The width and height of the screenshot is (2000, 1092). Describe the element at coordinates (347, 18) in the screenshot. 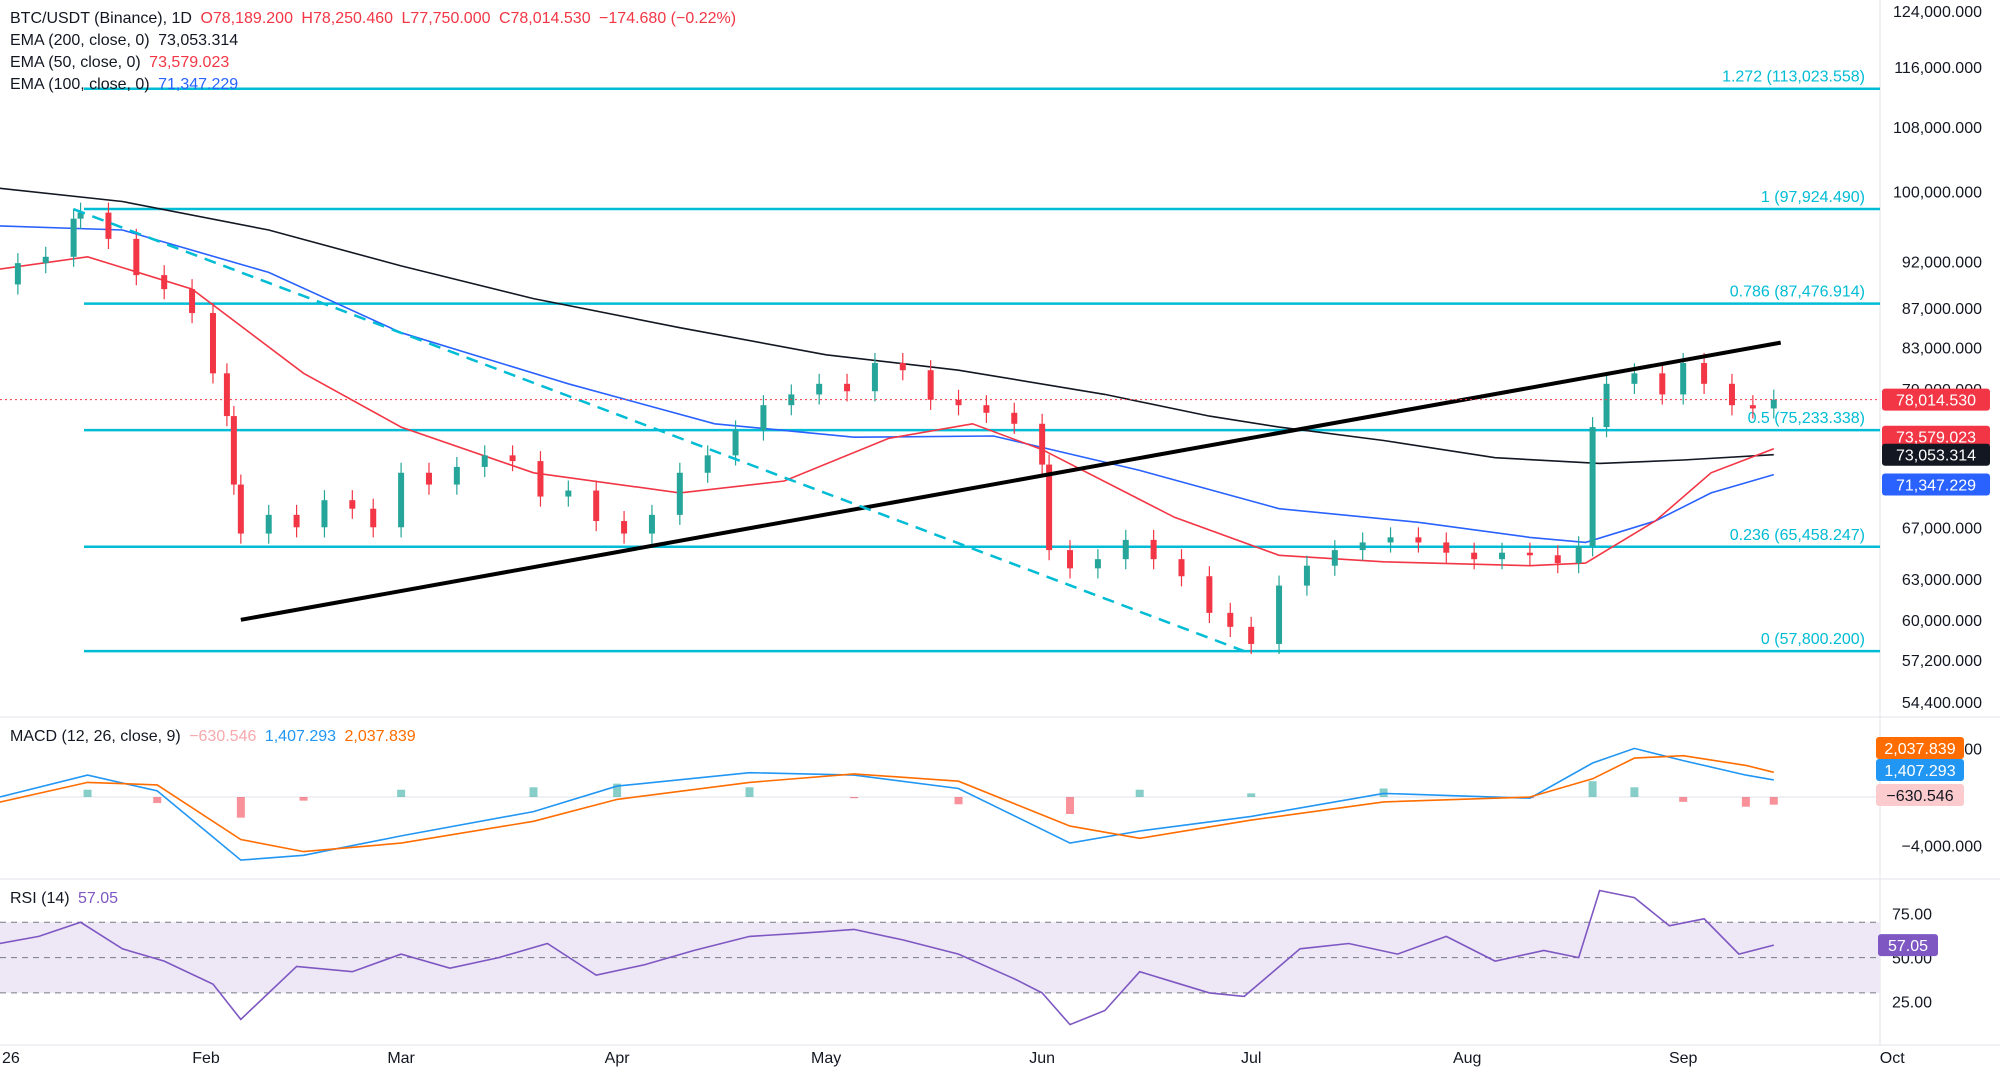

I see `high-value: H78,250.460` at that location.